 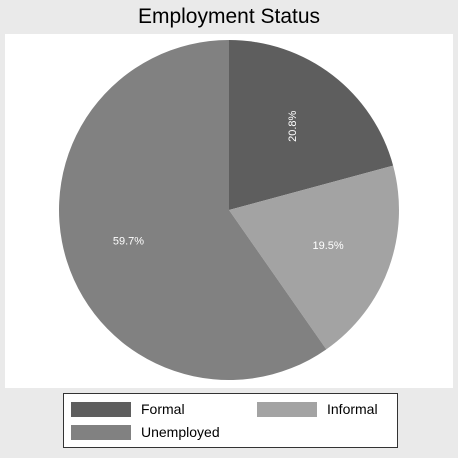 I want to click on legend-swatch-formal, so click(x=101, y=409).